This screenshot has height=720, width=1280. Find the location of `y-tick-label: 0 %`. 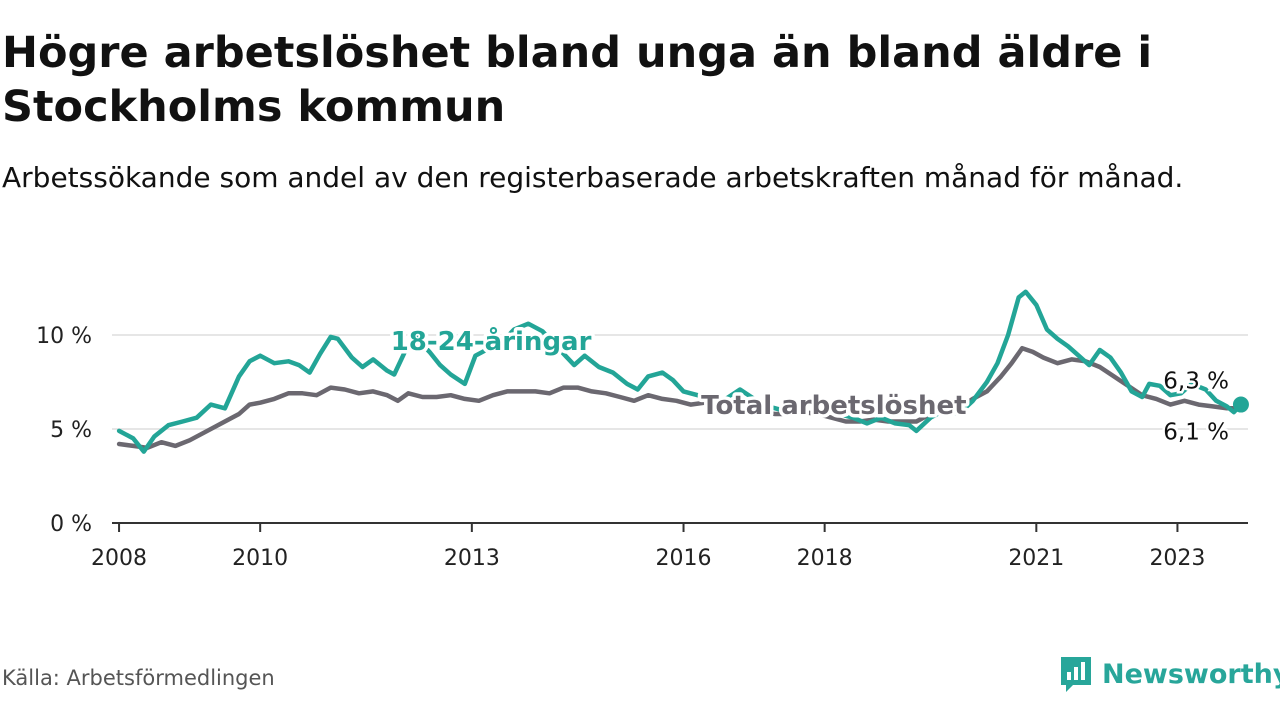

y-tick-label: 0 % is located at coordinates (71, 524).